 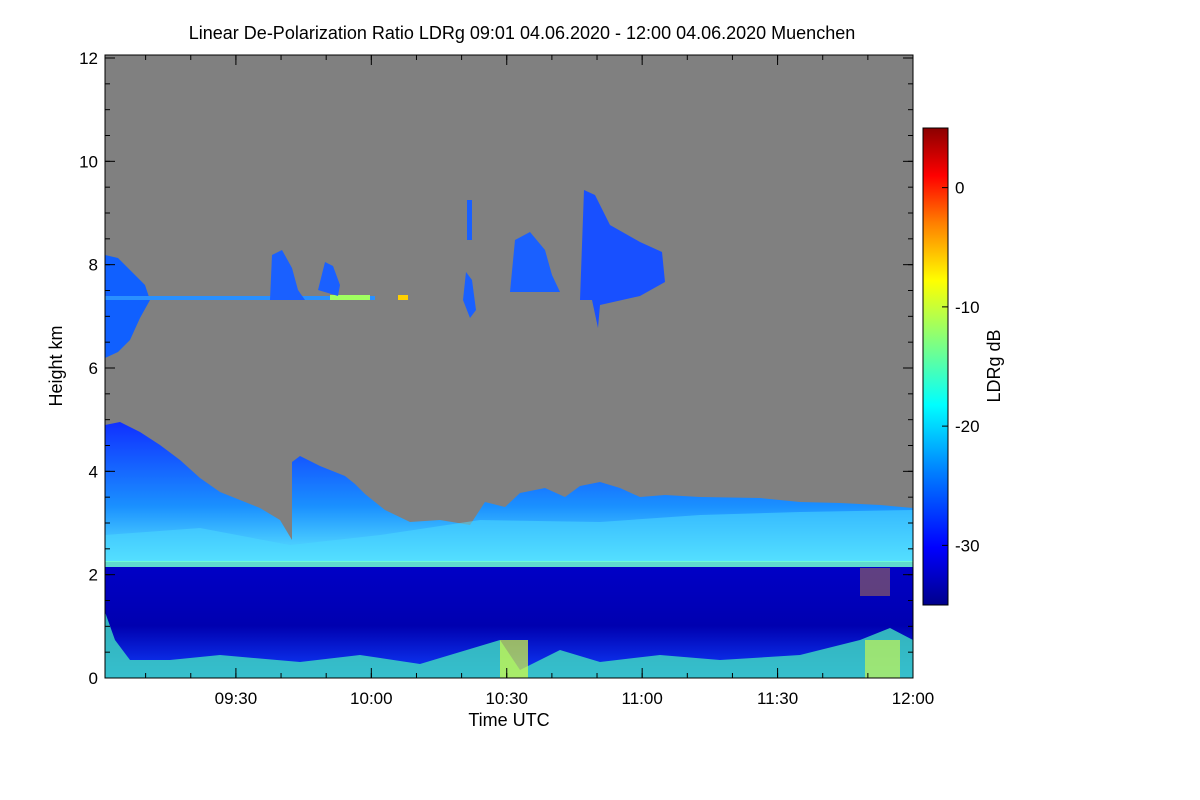 What do you see at coordinates (508, 720) in the screenshot?
I see `x-axis-label: Time UTC` at bounding box center [508, 720].